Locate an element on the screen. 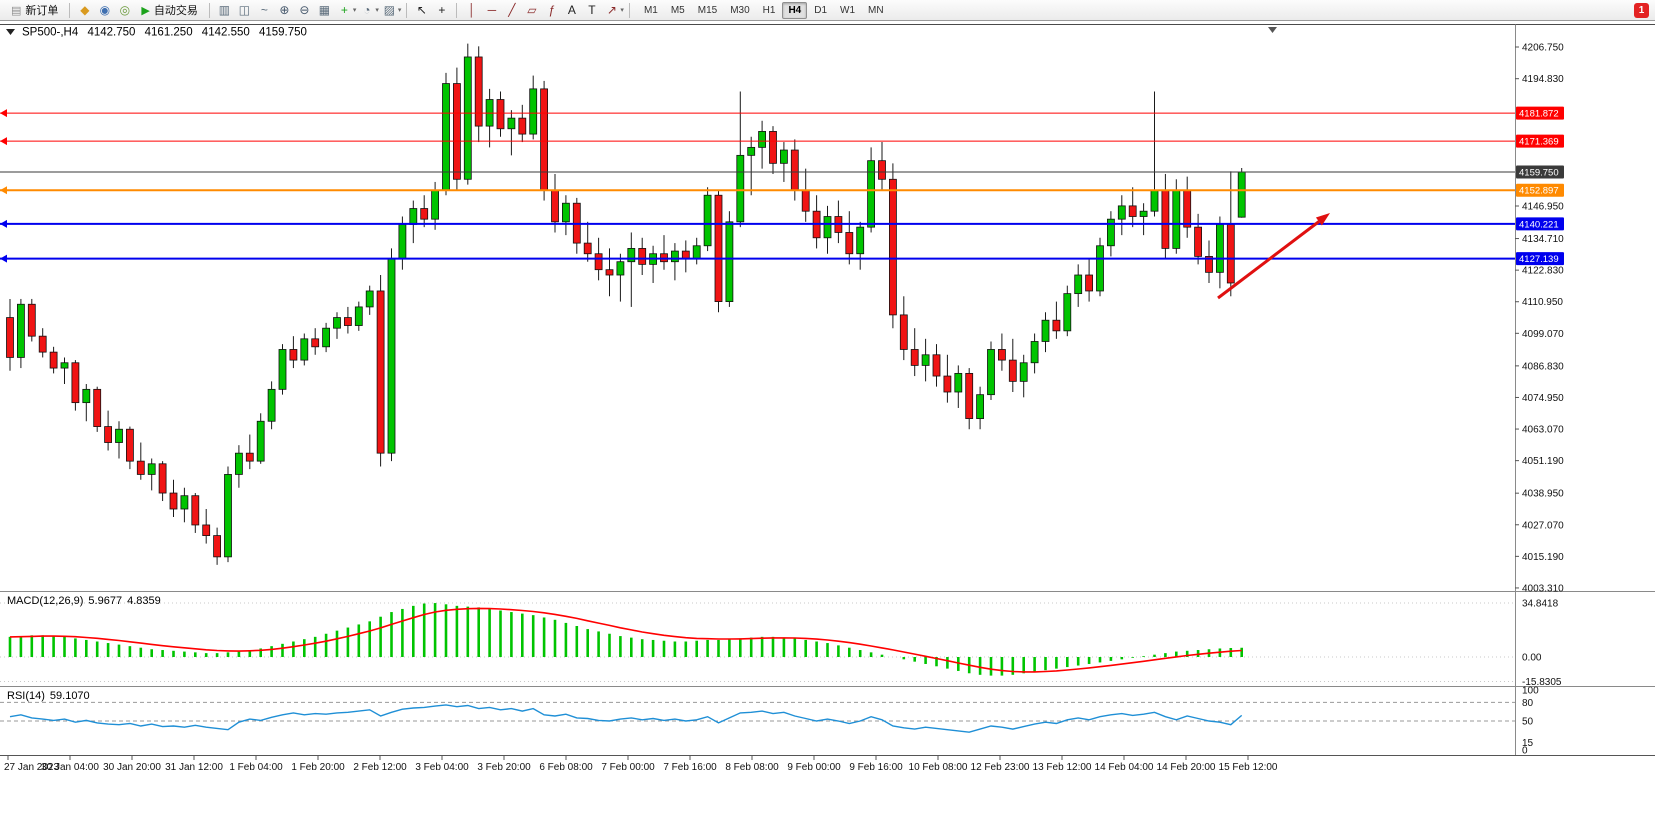 The image size is (1655, 824). time-axis-label: 9 Feb 00:00 is located at coordinates (814, 767).